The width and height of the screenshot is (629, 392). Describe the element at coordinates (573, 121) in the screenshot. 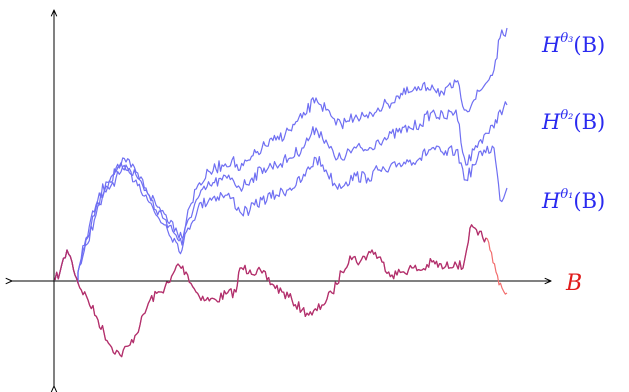

I see `h-theta2-label: Hθ₂(B)` at that location.